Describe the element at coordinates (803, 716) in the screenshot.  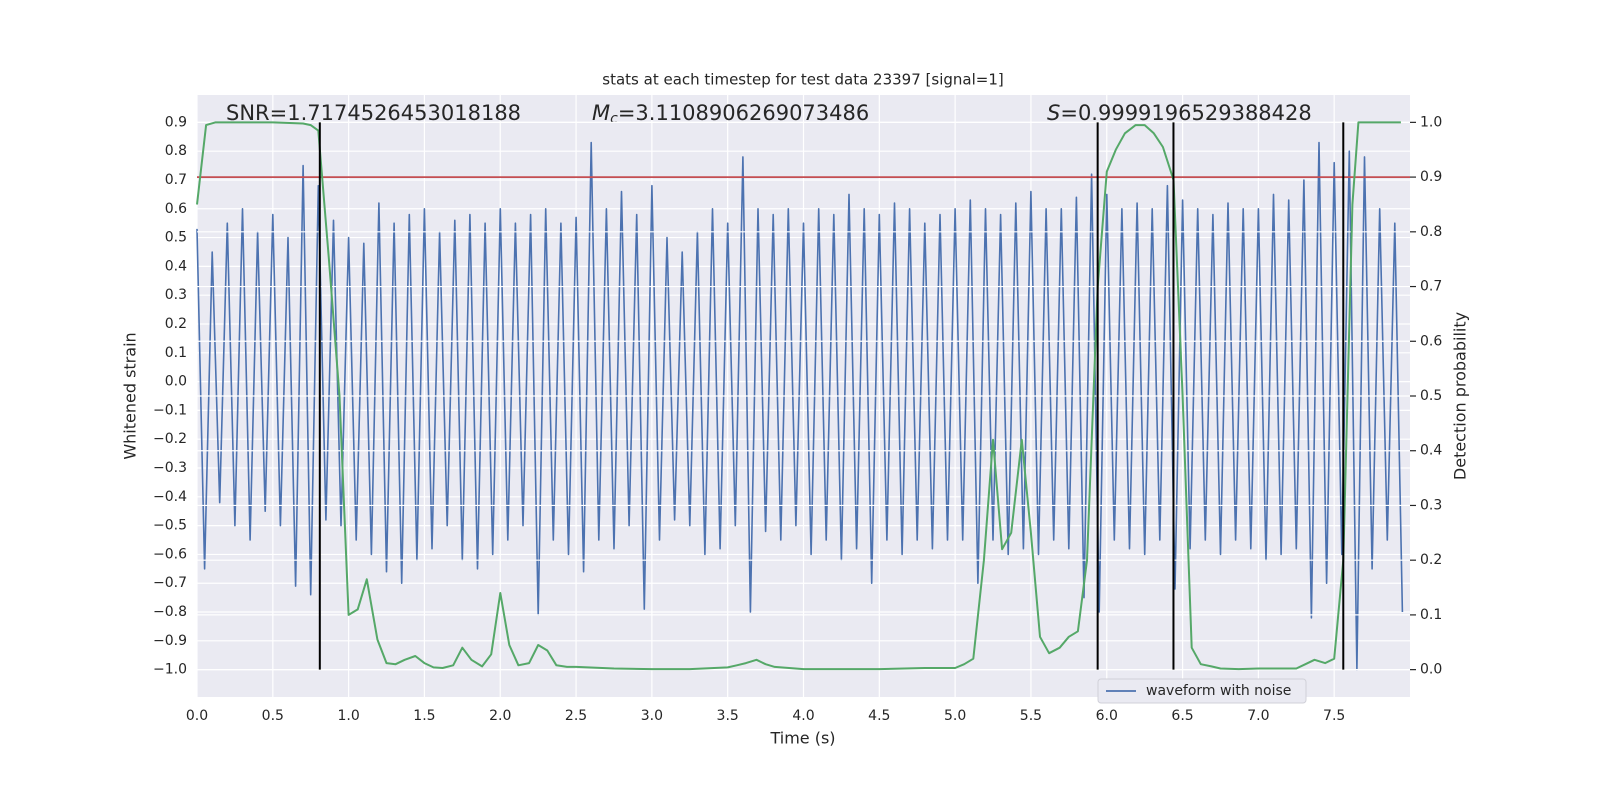
I see `x-tick-label: 4.0` at that location.